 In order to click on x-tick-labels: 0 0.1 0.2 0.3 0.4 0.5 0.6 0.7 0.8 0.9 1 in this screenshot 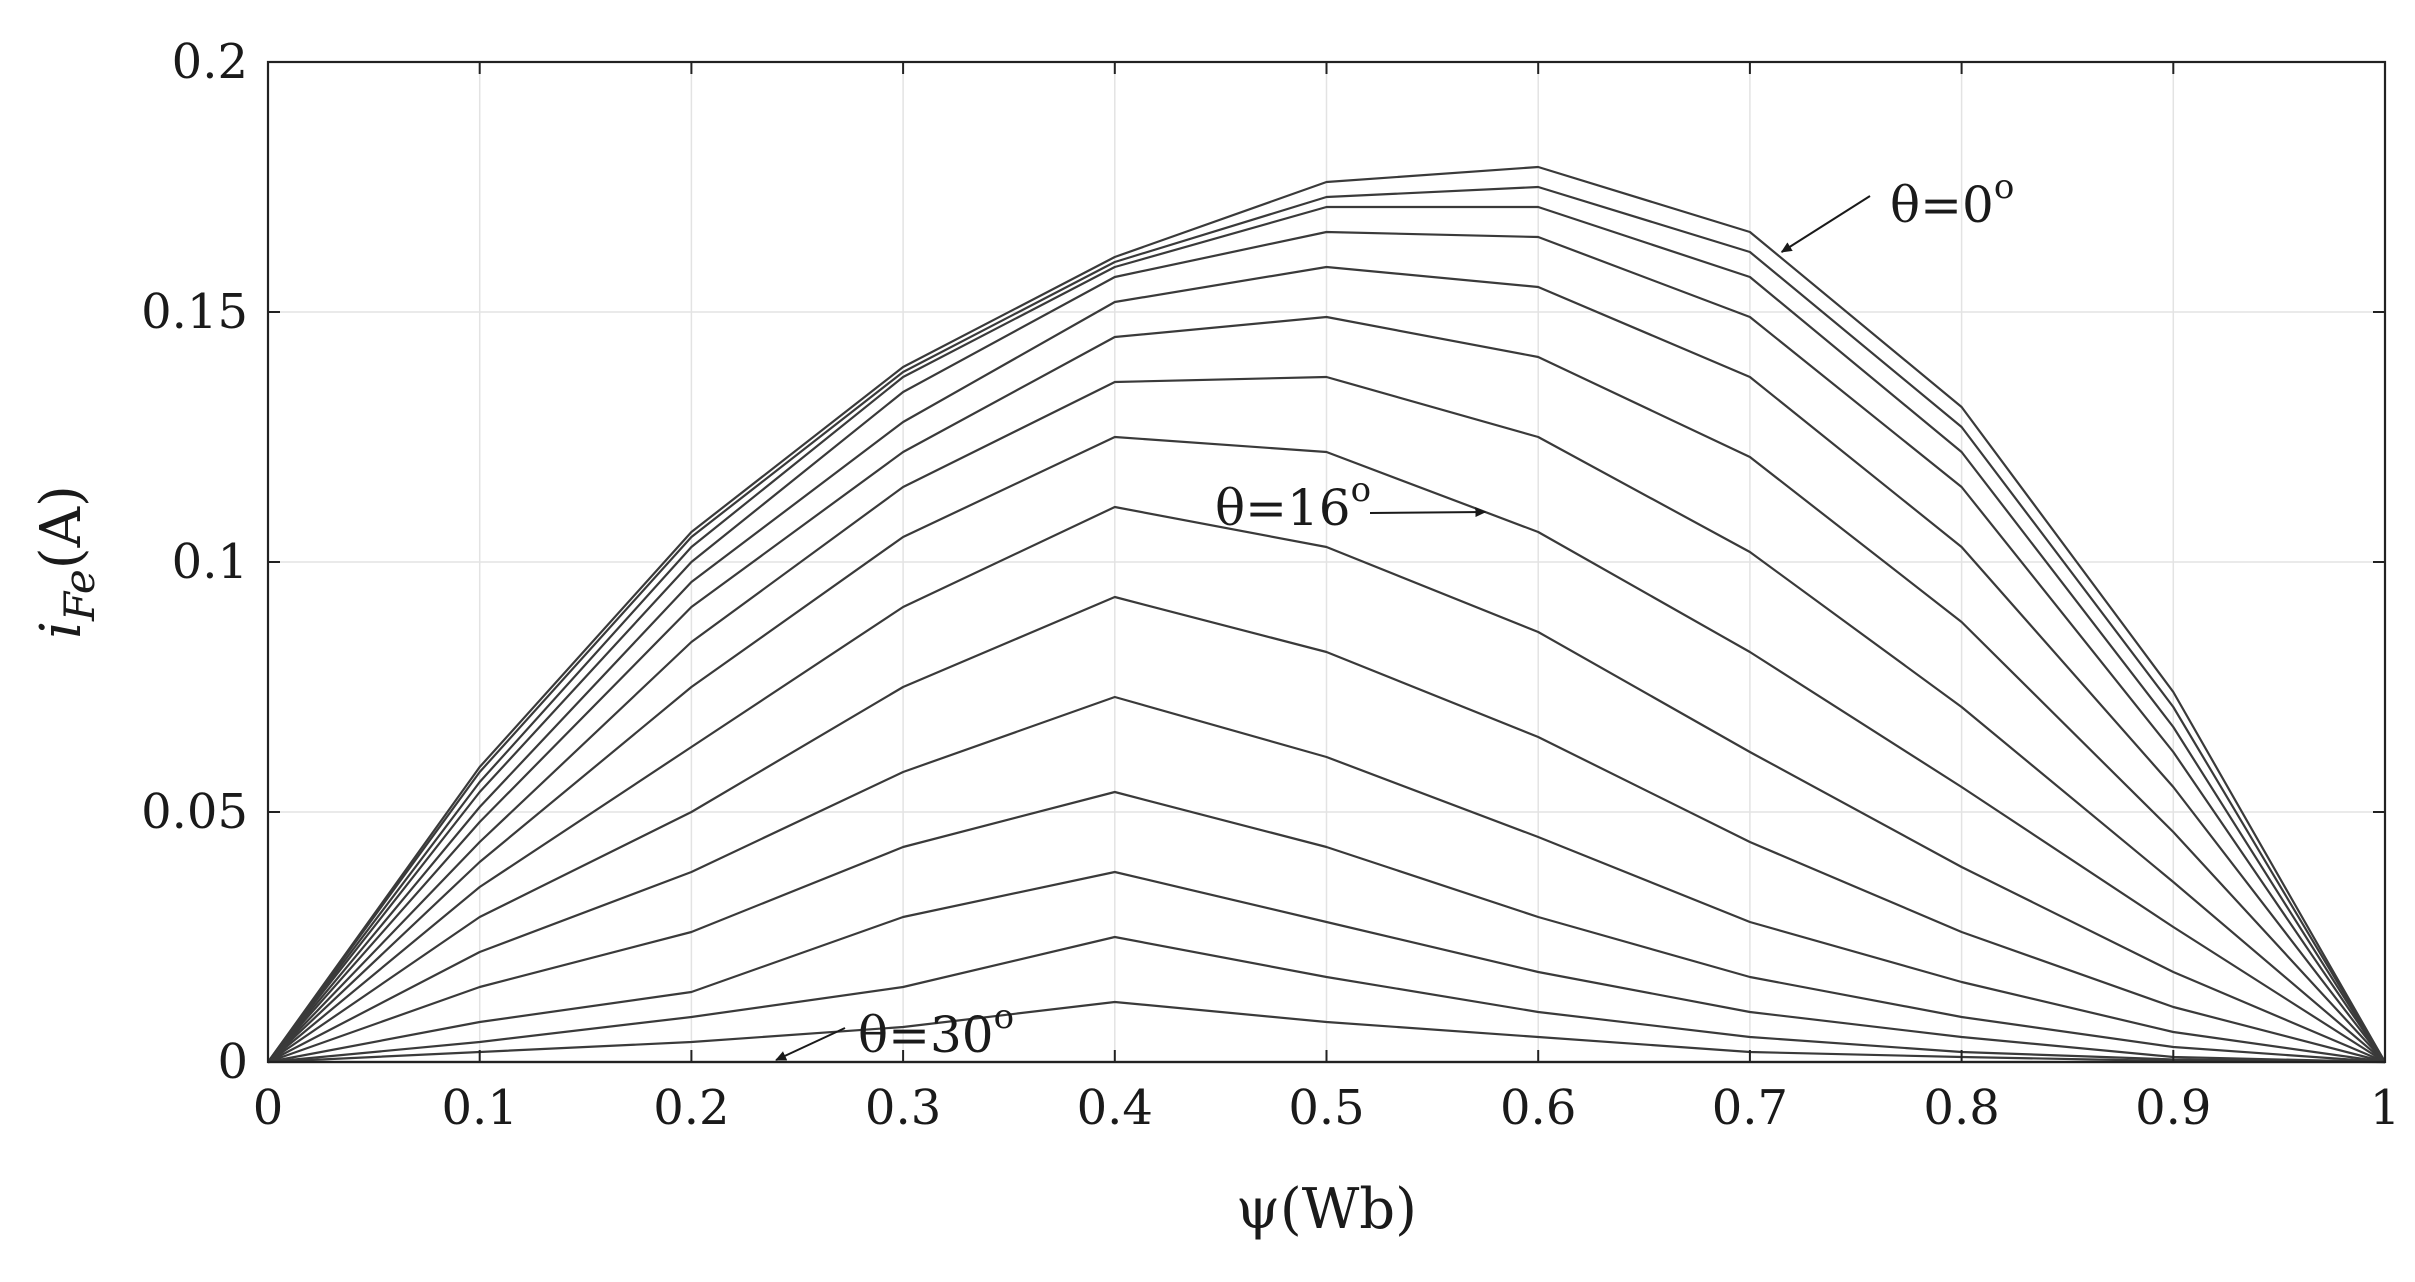, I will do `click(1327, 1108)`.